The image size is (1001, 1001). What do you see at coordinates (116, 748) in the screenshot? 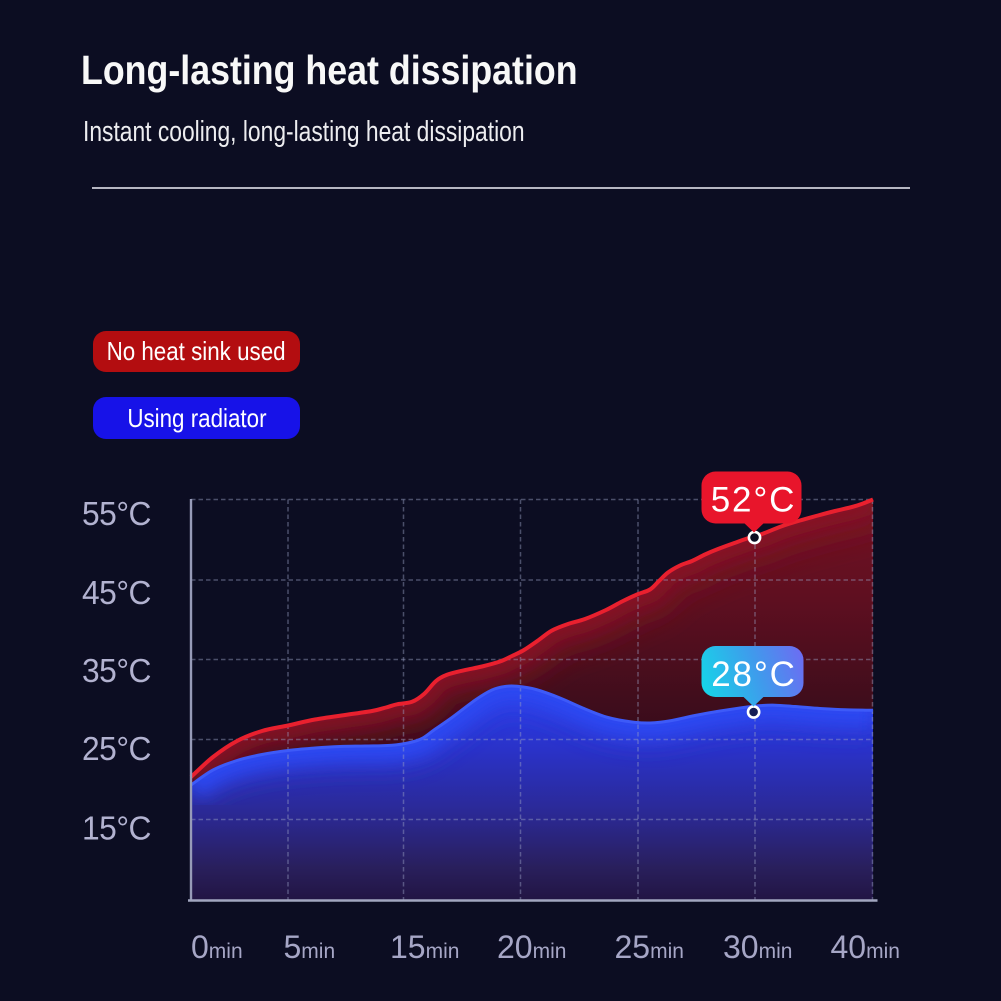
I see `svg-text: 25°C` at bounding box center [116, 748].